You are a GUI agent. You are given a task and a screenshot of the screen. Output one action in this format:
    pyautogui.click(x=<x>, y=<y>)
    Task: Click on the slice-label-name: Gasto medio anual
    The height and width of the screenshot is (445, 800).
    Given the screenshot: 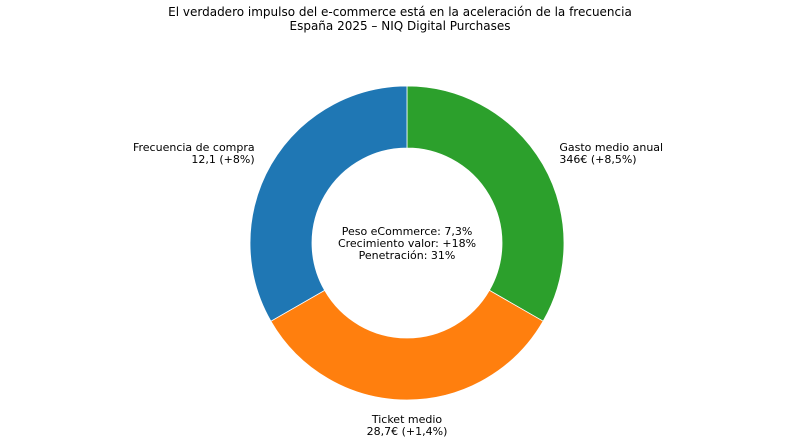 What is the action you would take?
    pyautogui.click(x=611, y=147)
    